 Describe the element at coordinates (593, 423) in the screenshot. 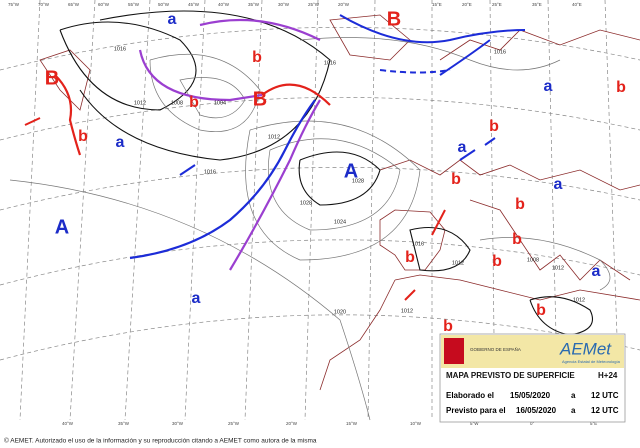

I see `longitude-label: 5°E` at that location.